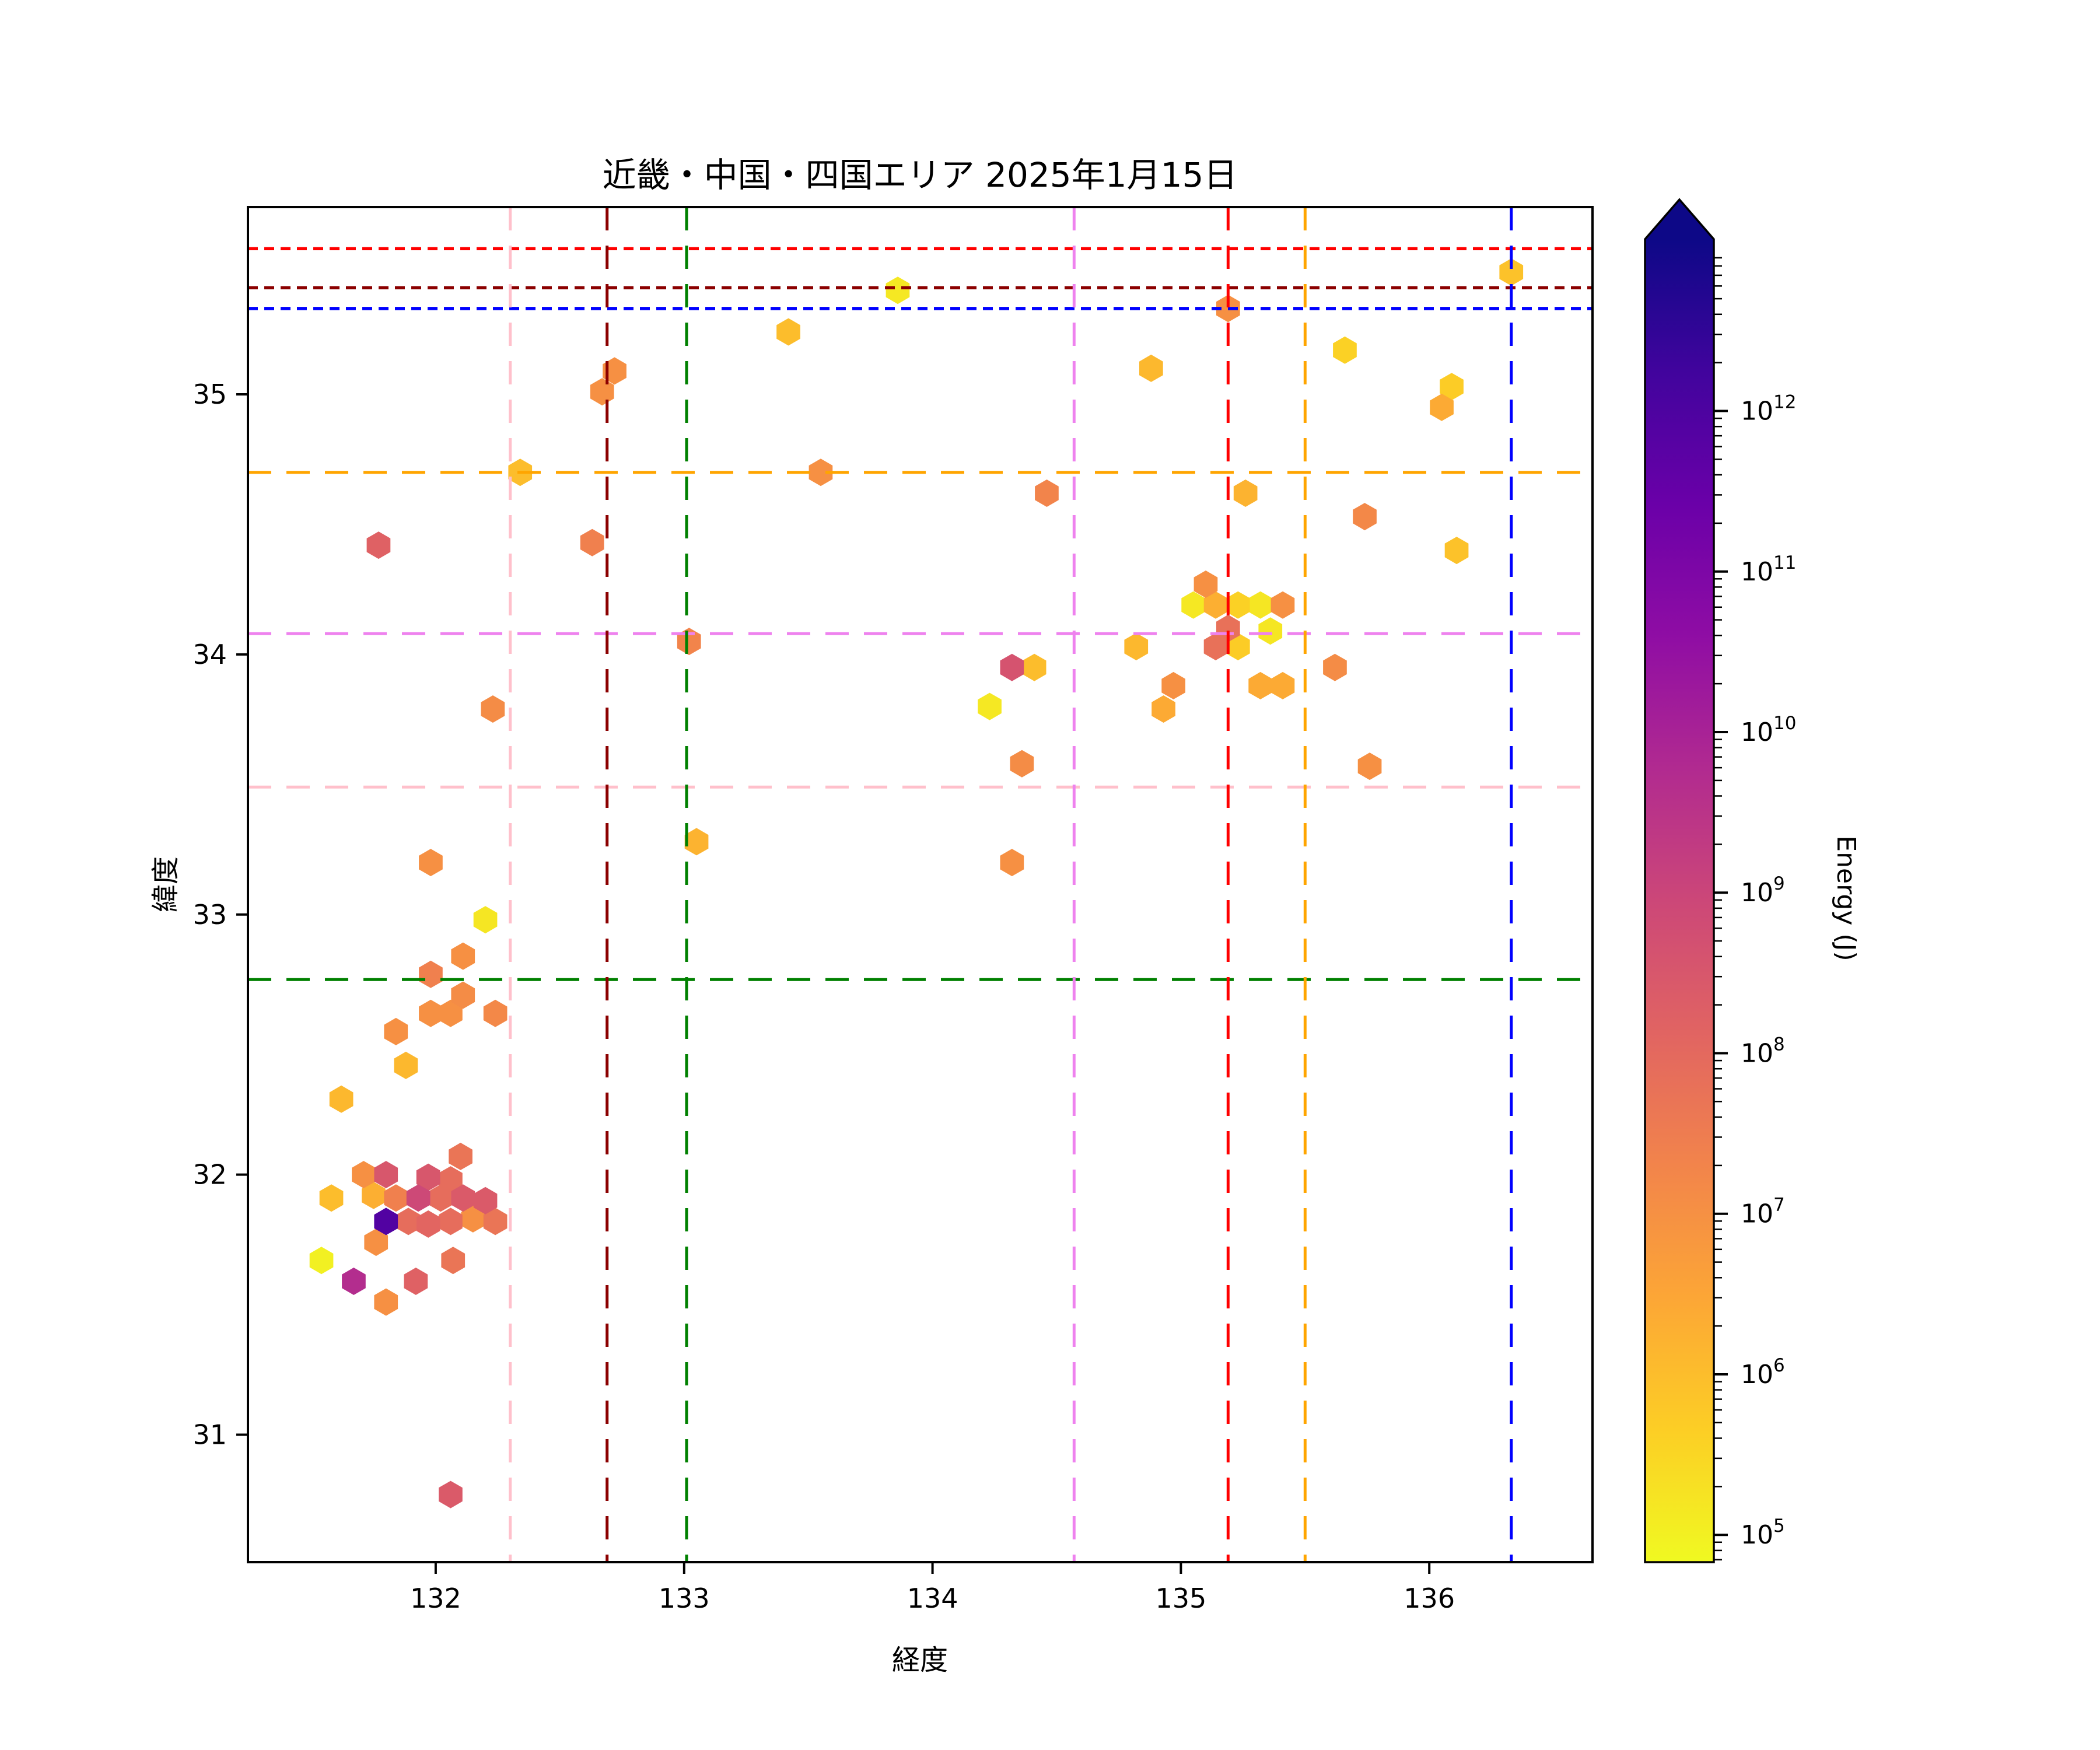  I want to click on chart-title: 近畿・中国・四国エリア 2025年1月15日, so click(921, 175).